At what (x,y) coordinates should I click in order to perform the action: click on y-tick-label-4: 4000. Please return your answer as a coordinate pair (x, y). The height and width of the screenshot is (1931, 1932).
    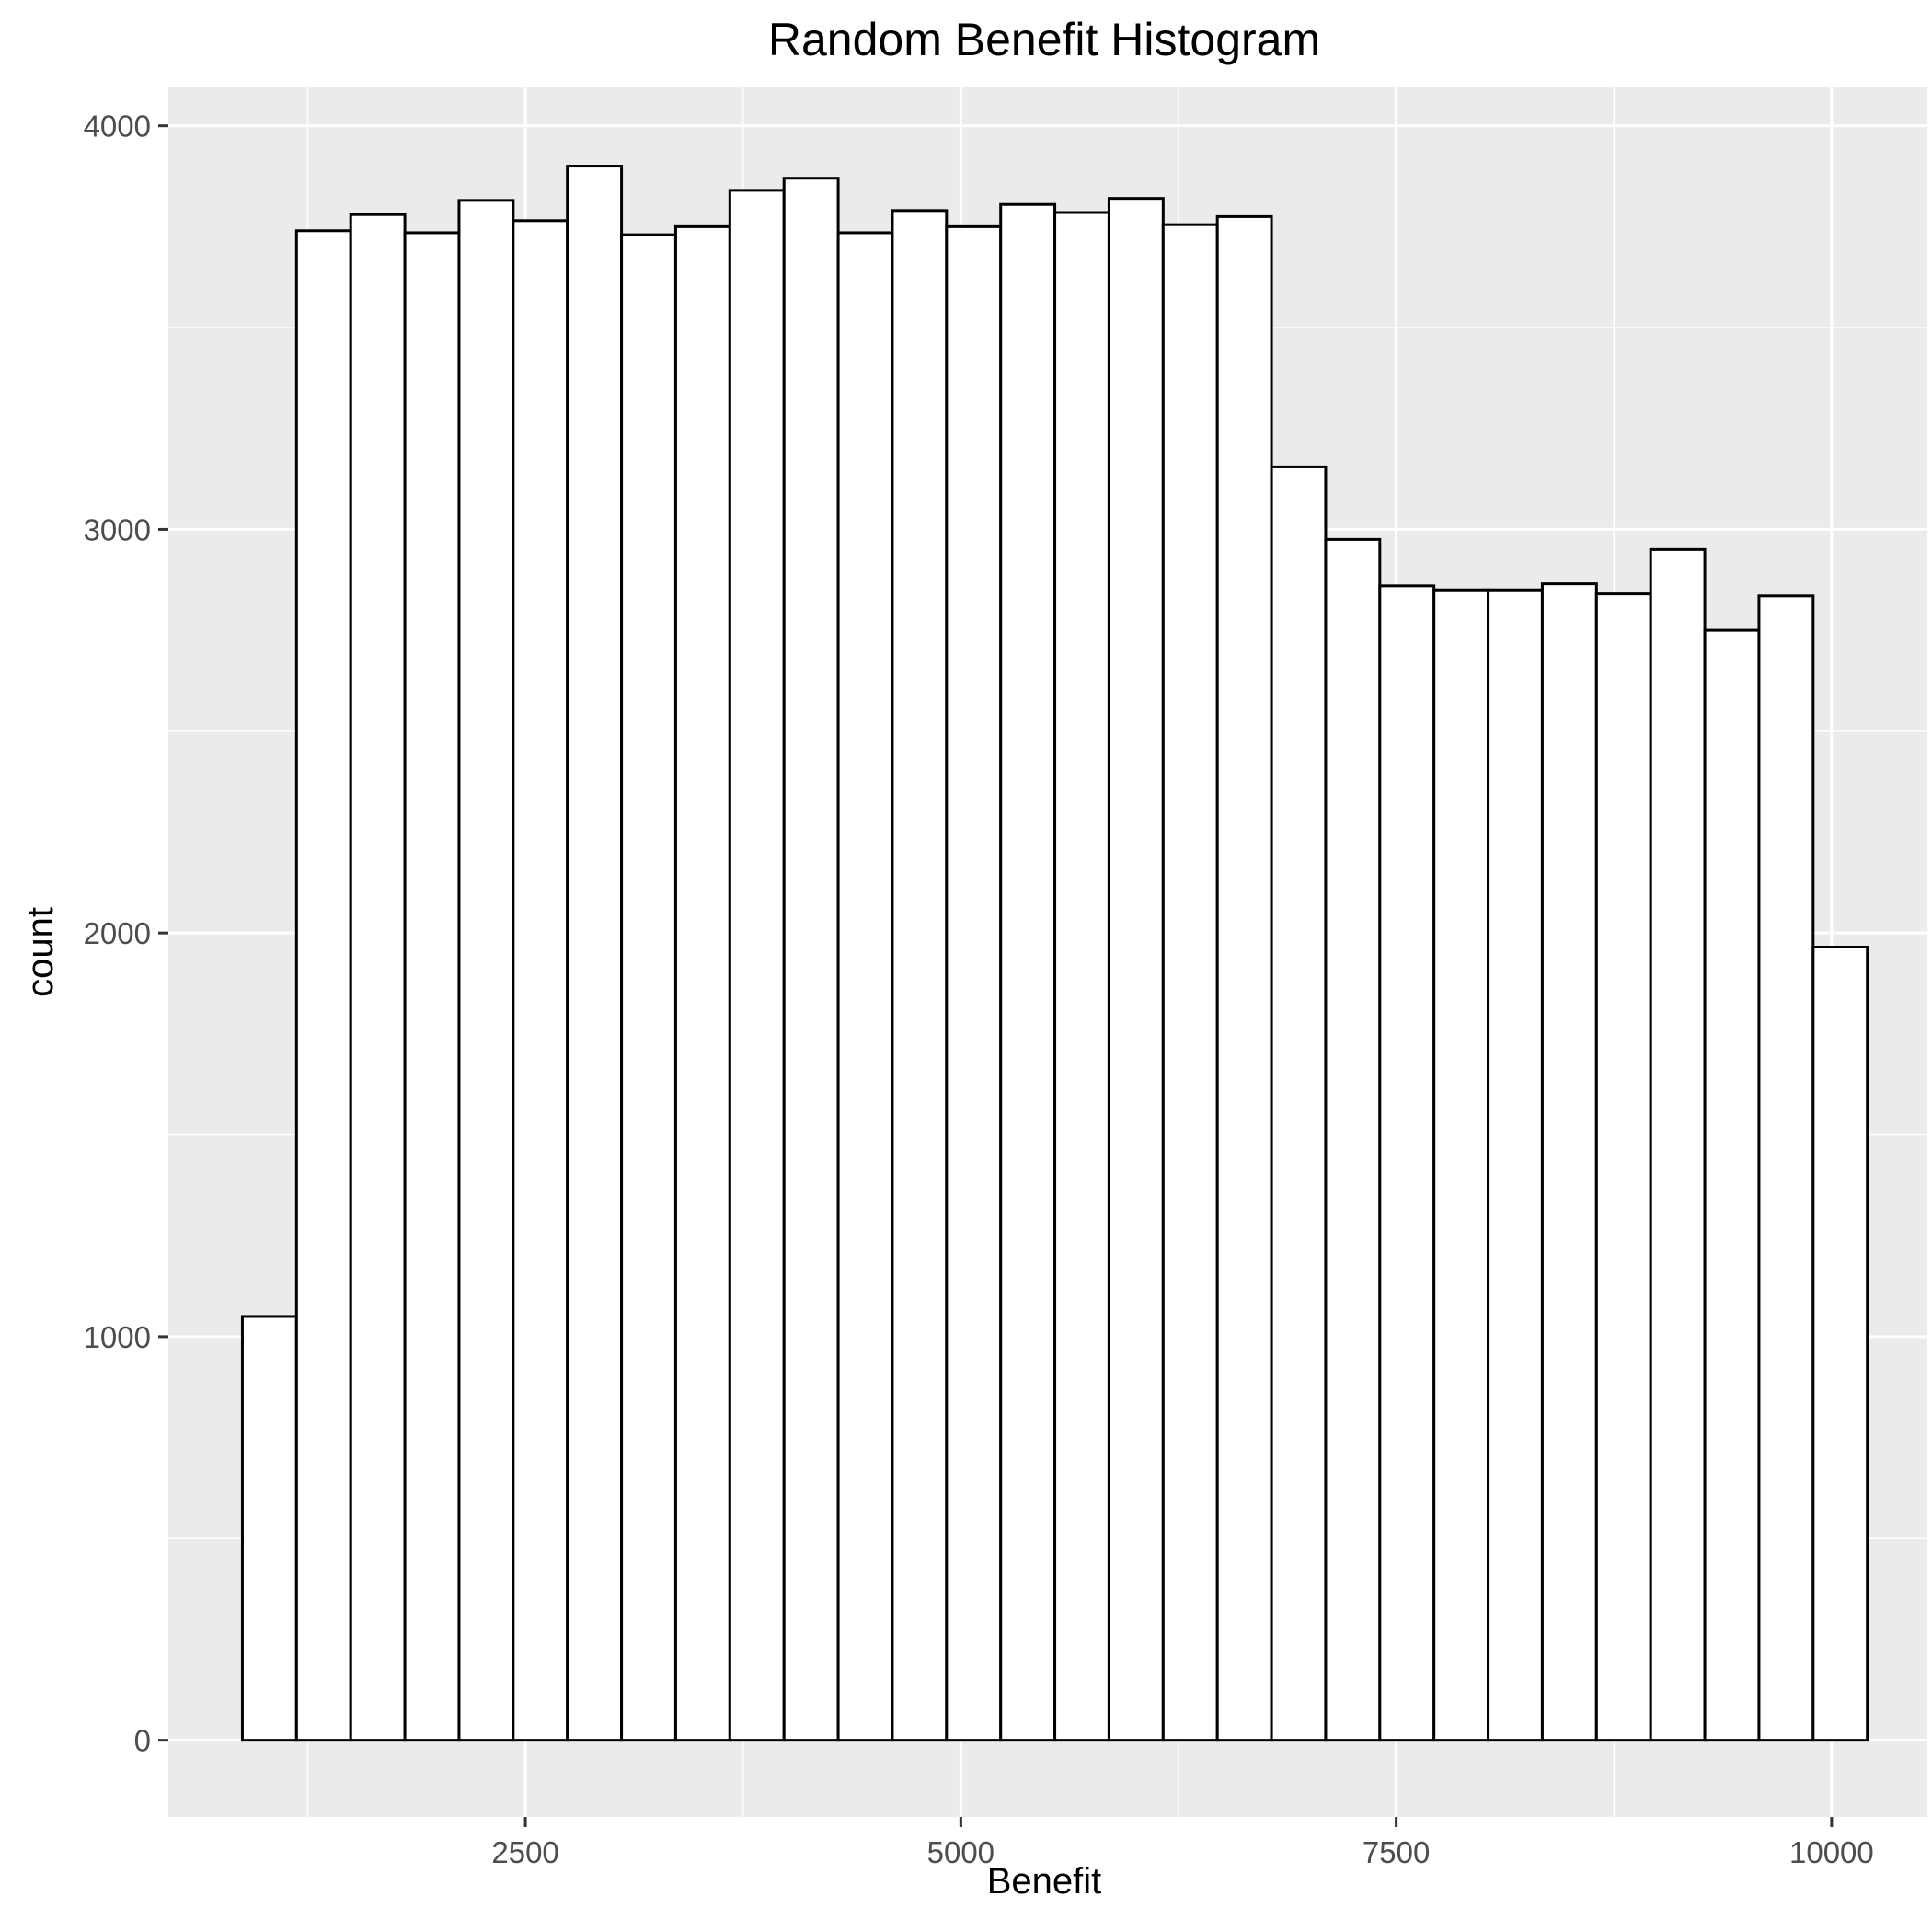
    Looking at the image, I should click on (117, 126).